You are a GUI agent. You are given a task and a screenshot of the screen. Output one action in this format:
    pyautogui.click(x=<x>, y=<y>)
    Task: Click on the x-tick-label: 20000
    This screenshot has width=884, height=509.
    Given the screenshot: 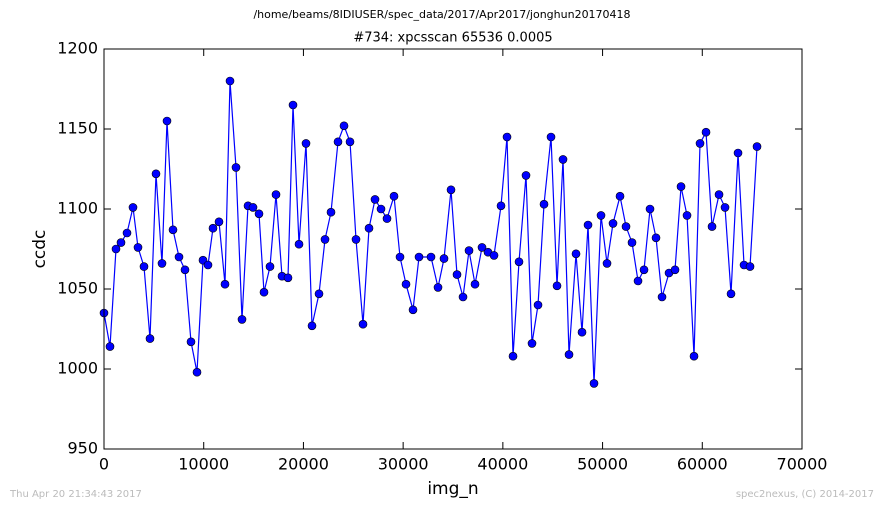 What is the action you would take?
    pyautogui.click(x=303, y=464)
    